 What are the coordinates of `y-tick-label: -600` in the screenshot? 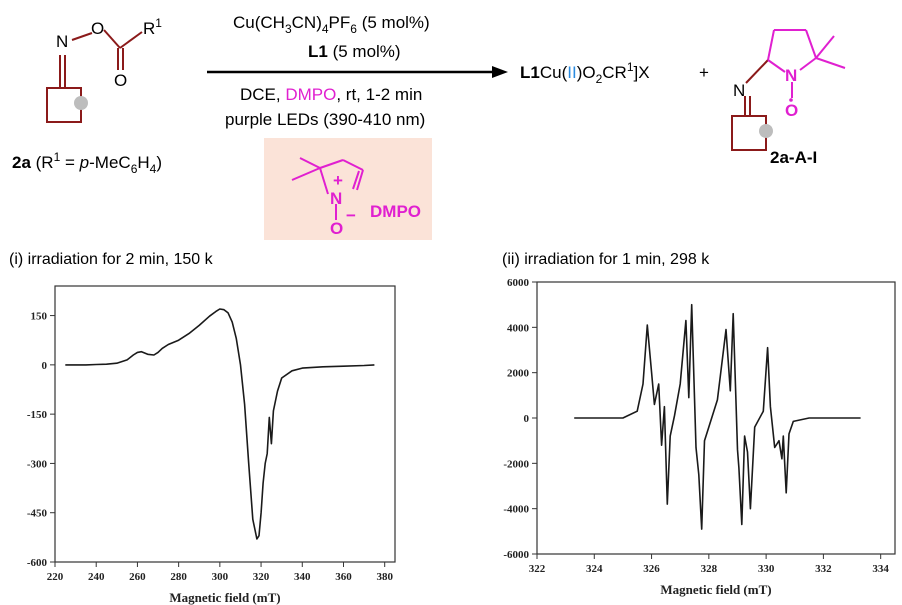 It's located at (37, 563).